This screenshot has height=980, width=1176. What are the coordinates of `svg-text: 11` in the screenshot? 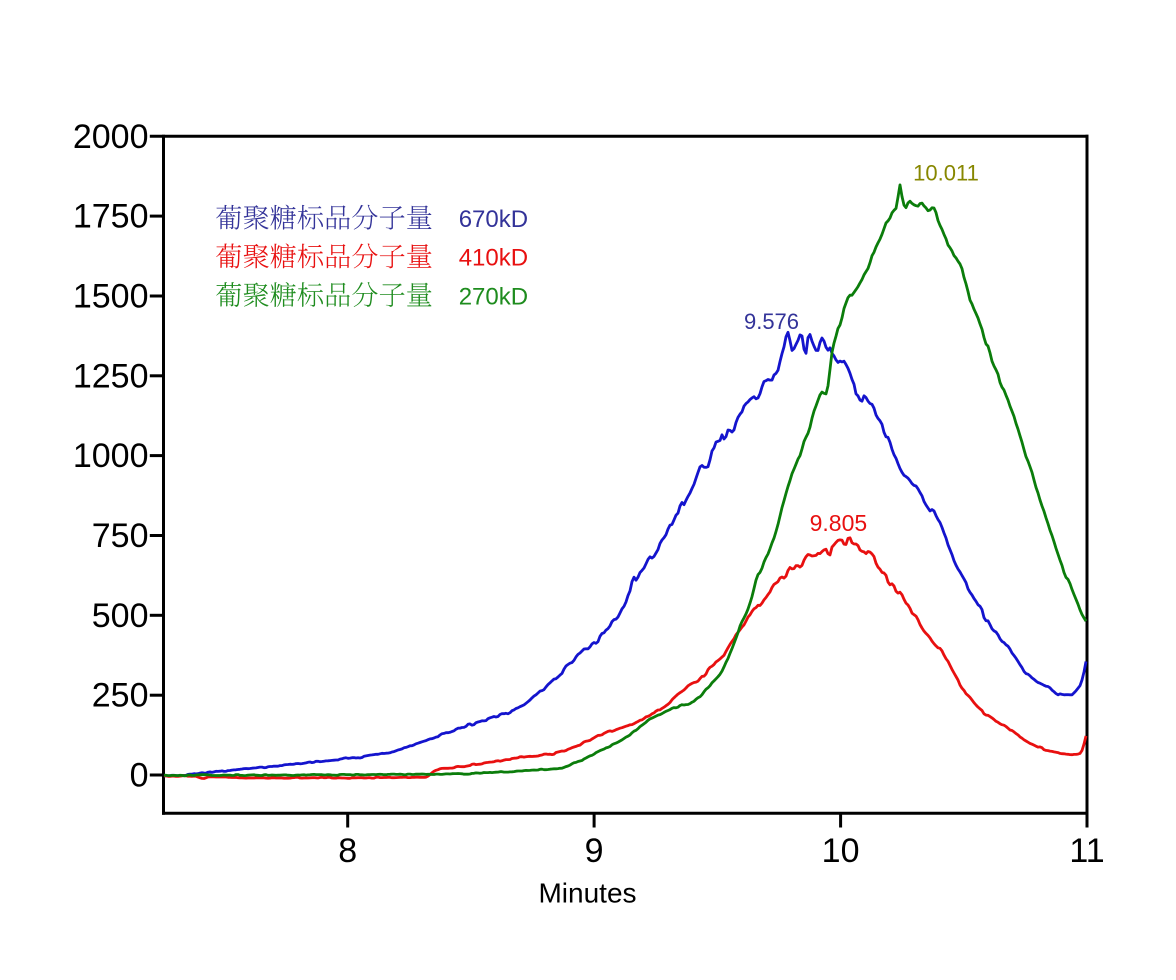 It's located at (1086, 851).